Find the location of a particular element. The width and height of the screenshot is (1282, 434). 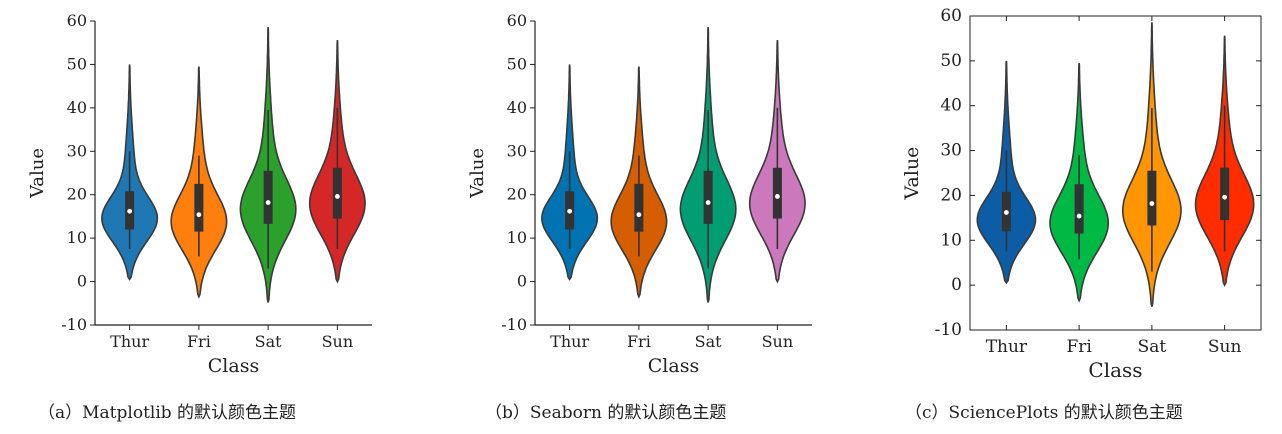

caption-a: （a）Matplotlib 的默认颜色主题 is located at coordinates (167, 410).